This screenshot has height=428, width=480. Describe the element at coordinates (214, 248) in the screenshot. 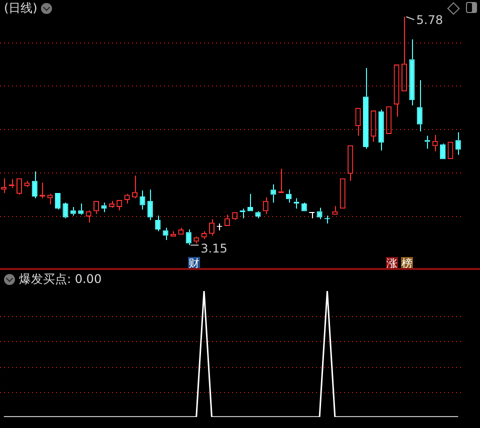

I see `annotation: 3.15` at that location.